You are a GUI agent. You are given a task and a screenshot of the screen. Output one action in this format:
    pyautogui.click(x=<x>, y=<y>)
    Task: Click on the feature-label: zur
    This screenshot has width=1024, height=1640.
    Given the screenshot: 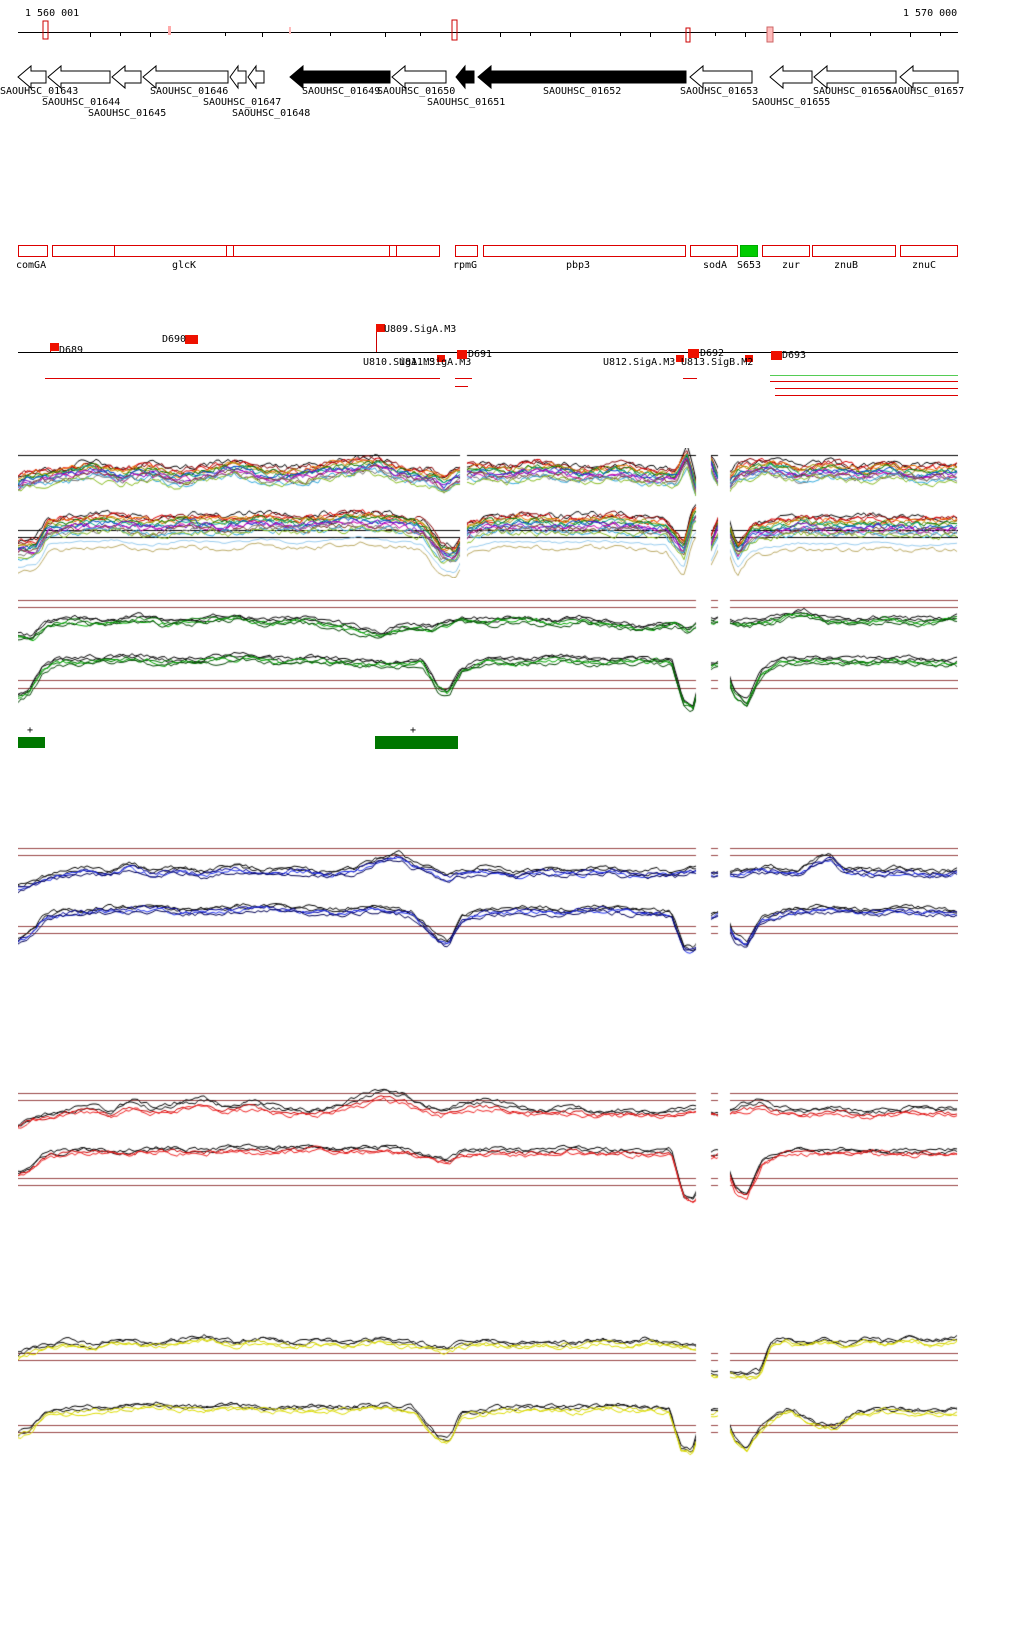 What is the action you would take?
    pyautogui.click(x=791, y=265)
    